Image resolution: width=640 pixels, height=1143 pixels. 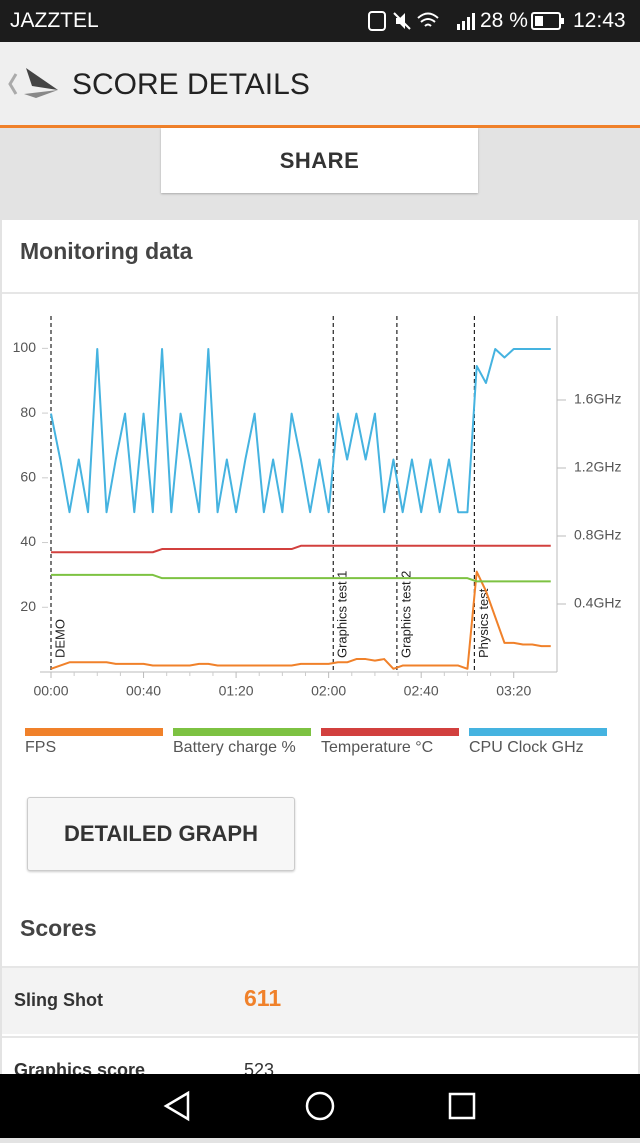 What do you see at coordinates (597, 399) in the screenshot?
I see `y2-tick-label: 1.6GHz` at bounding box center [597, 399].